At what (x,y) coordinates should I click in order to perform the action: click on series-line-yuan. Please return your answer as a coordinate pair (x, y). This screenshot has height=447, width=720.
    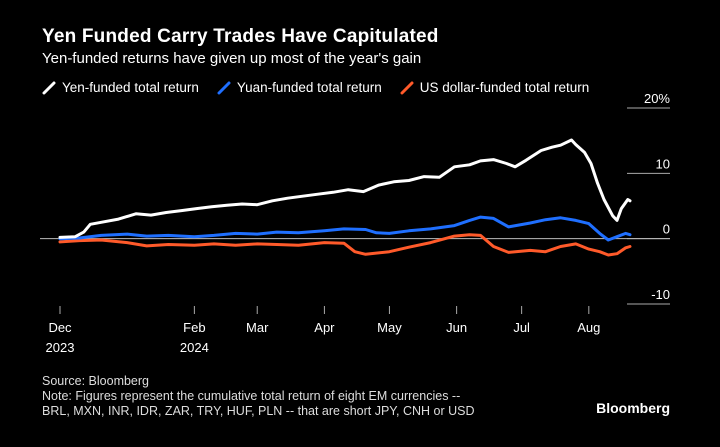
    Looking at the image, I should click on (345, 228).